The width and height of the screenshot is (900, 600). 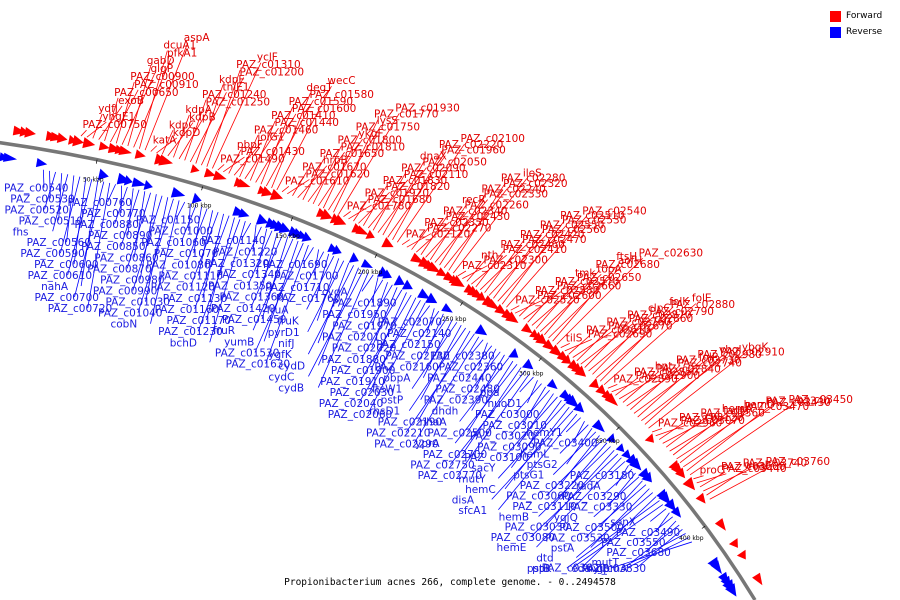 What do you see at coordinates (267, 58) in the screenshot?
I see `gene-label-forward: yclF` at bounding box center [267, 58].